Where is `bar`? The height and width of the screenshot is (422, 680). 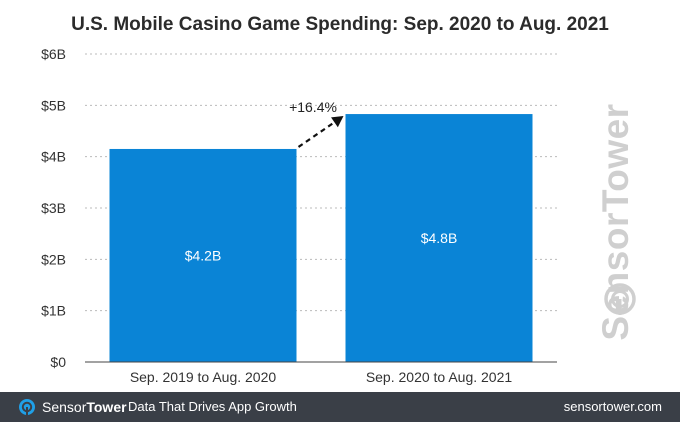 bar is located at coordinates (203, 255).